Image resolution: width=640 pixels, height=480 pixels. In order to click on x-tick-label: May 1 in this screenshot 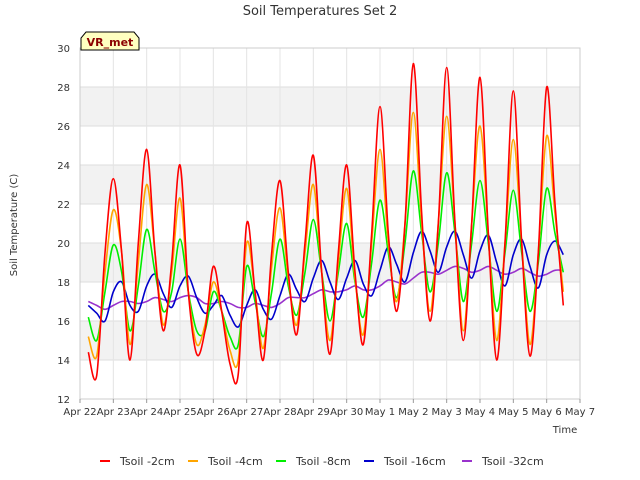, I will do `click(380, 412)`.